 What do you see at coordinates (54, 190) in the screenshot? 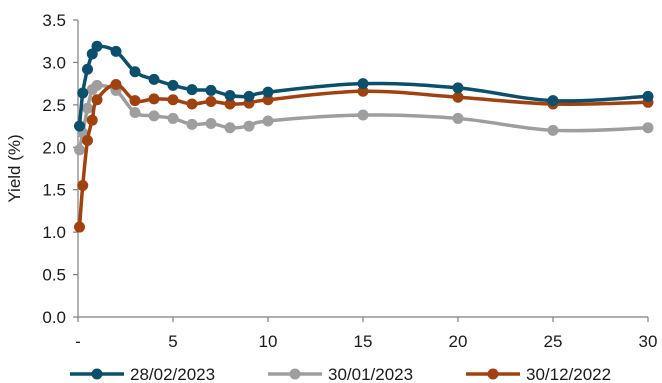
I see `y-tick-label: 1.5` at bounding box center [54, 190].